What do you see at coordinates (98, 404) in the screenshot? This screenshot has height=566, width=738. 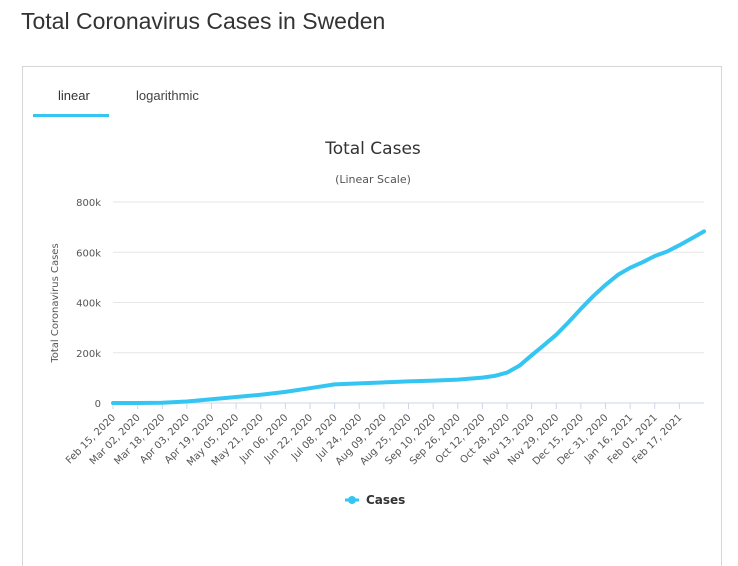 I see `y-tick-label: 0` at bounding box center [98, 404].